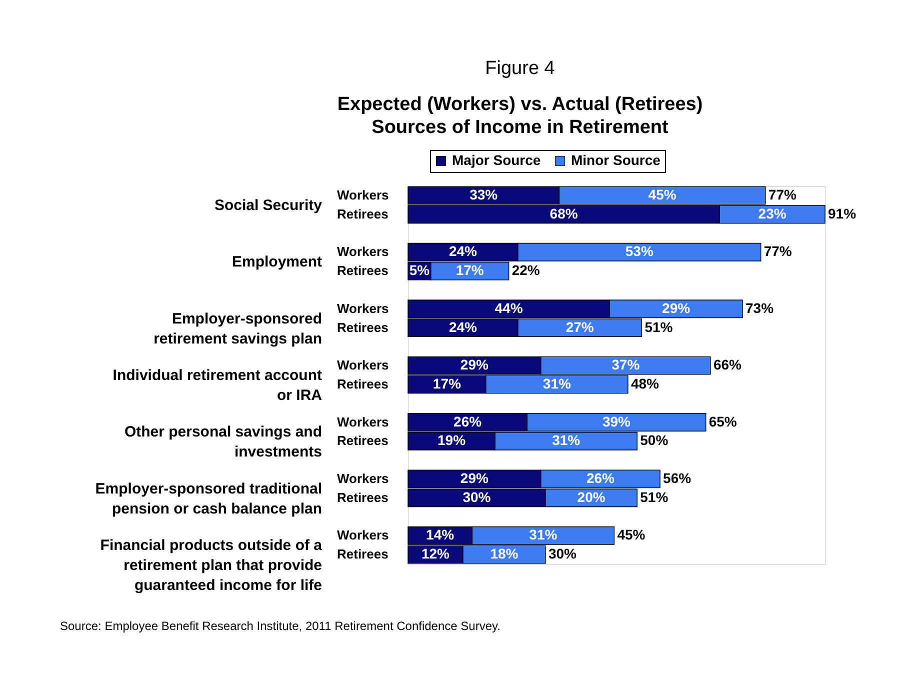 This screenshot has width=899, height=674. What do you see at coordinates (520, 68) in the screenshot?
I see `chart-title: Figure 4` at bounding box center [520, 68].